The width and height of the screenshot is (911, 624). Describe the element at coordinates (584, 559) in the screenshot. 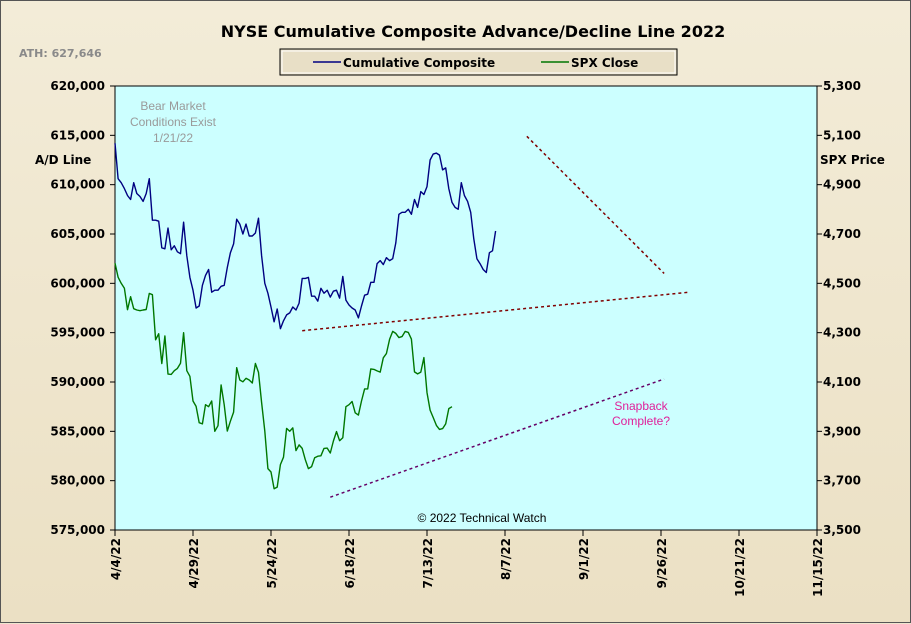

I see `x-tick-label: 9/1/22` at that location.